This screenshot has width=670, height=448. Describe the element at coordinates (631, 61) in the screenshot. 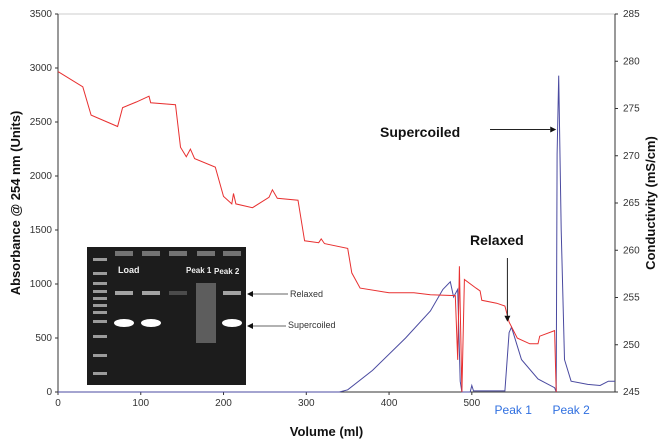

I see `y2-tick-label: 280` at that location.